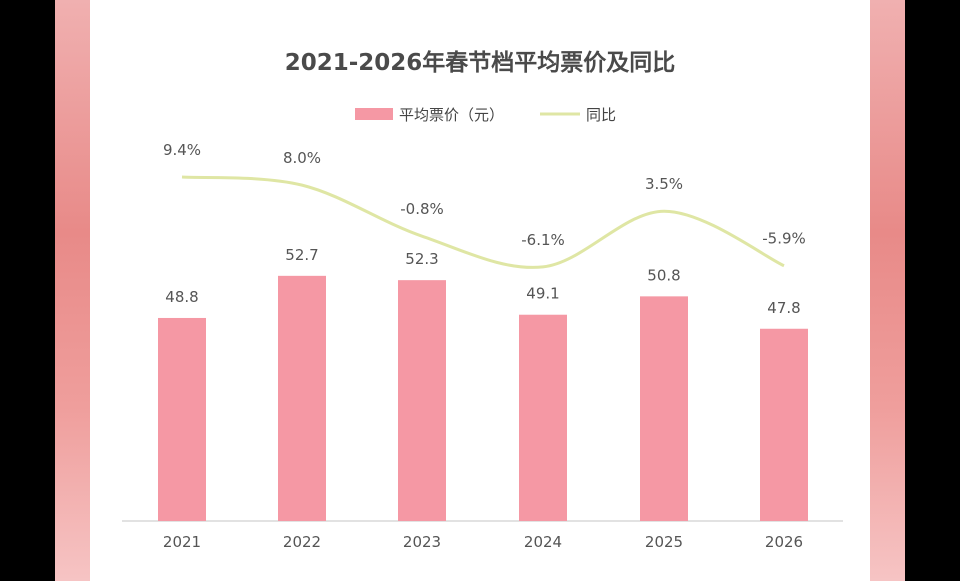 This screenshot has height=581, width=960. Describe the element at coordinates (887, 290) in the screenshot. I see `right-decorative-frame` at that location.